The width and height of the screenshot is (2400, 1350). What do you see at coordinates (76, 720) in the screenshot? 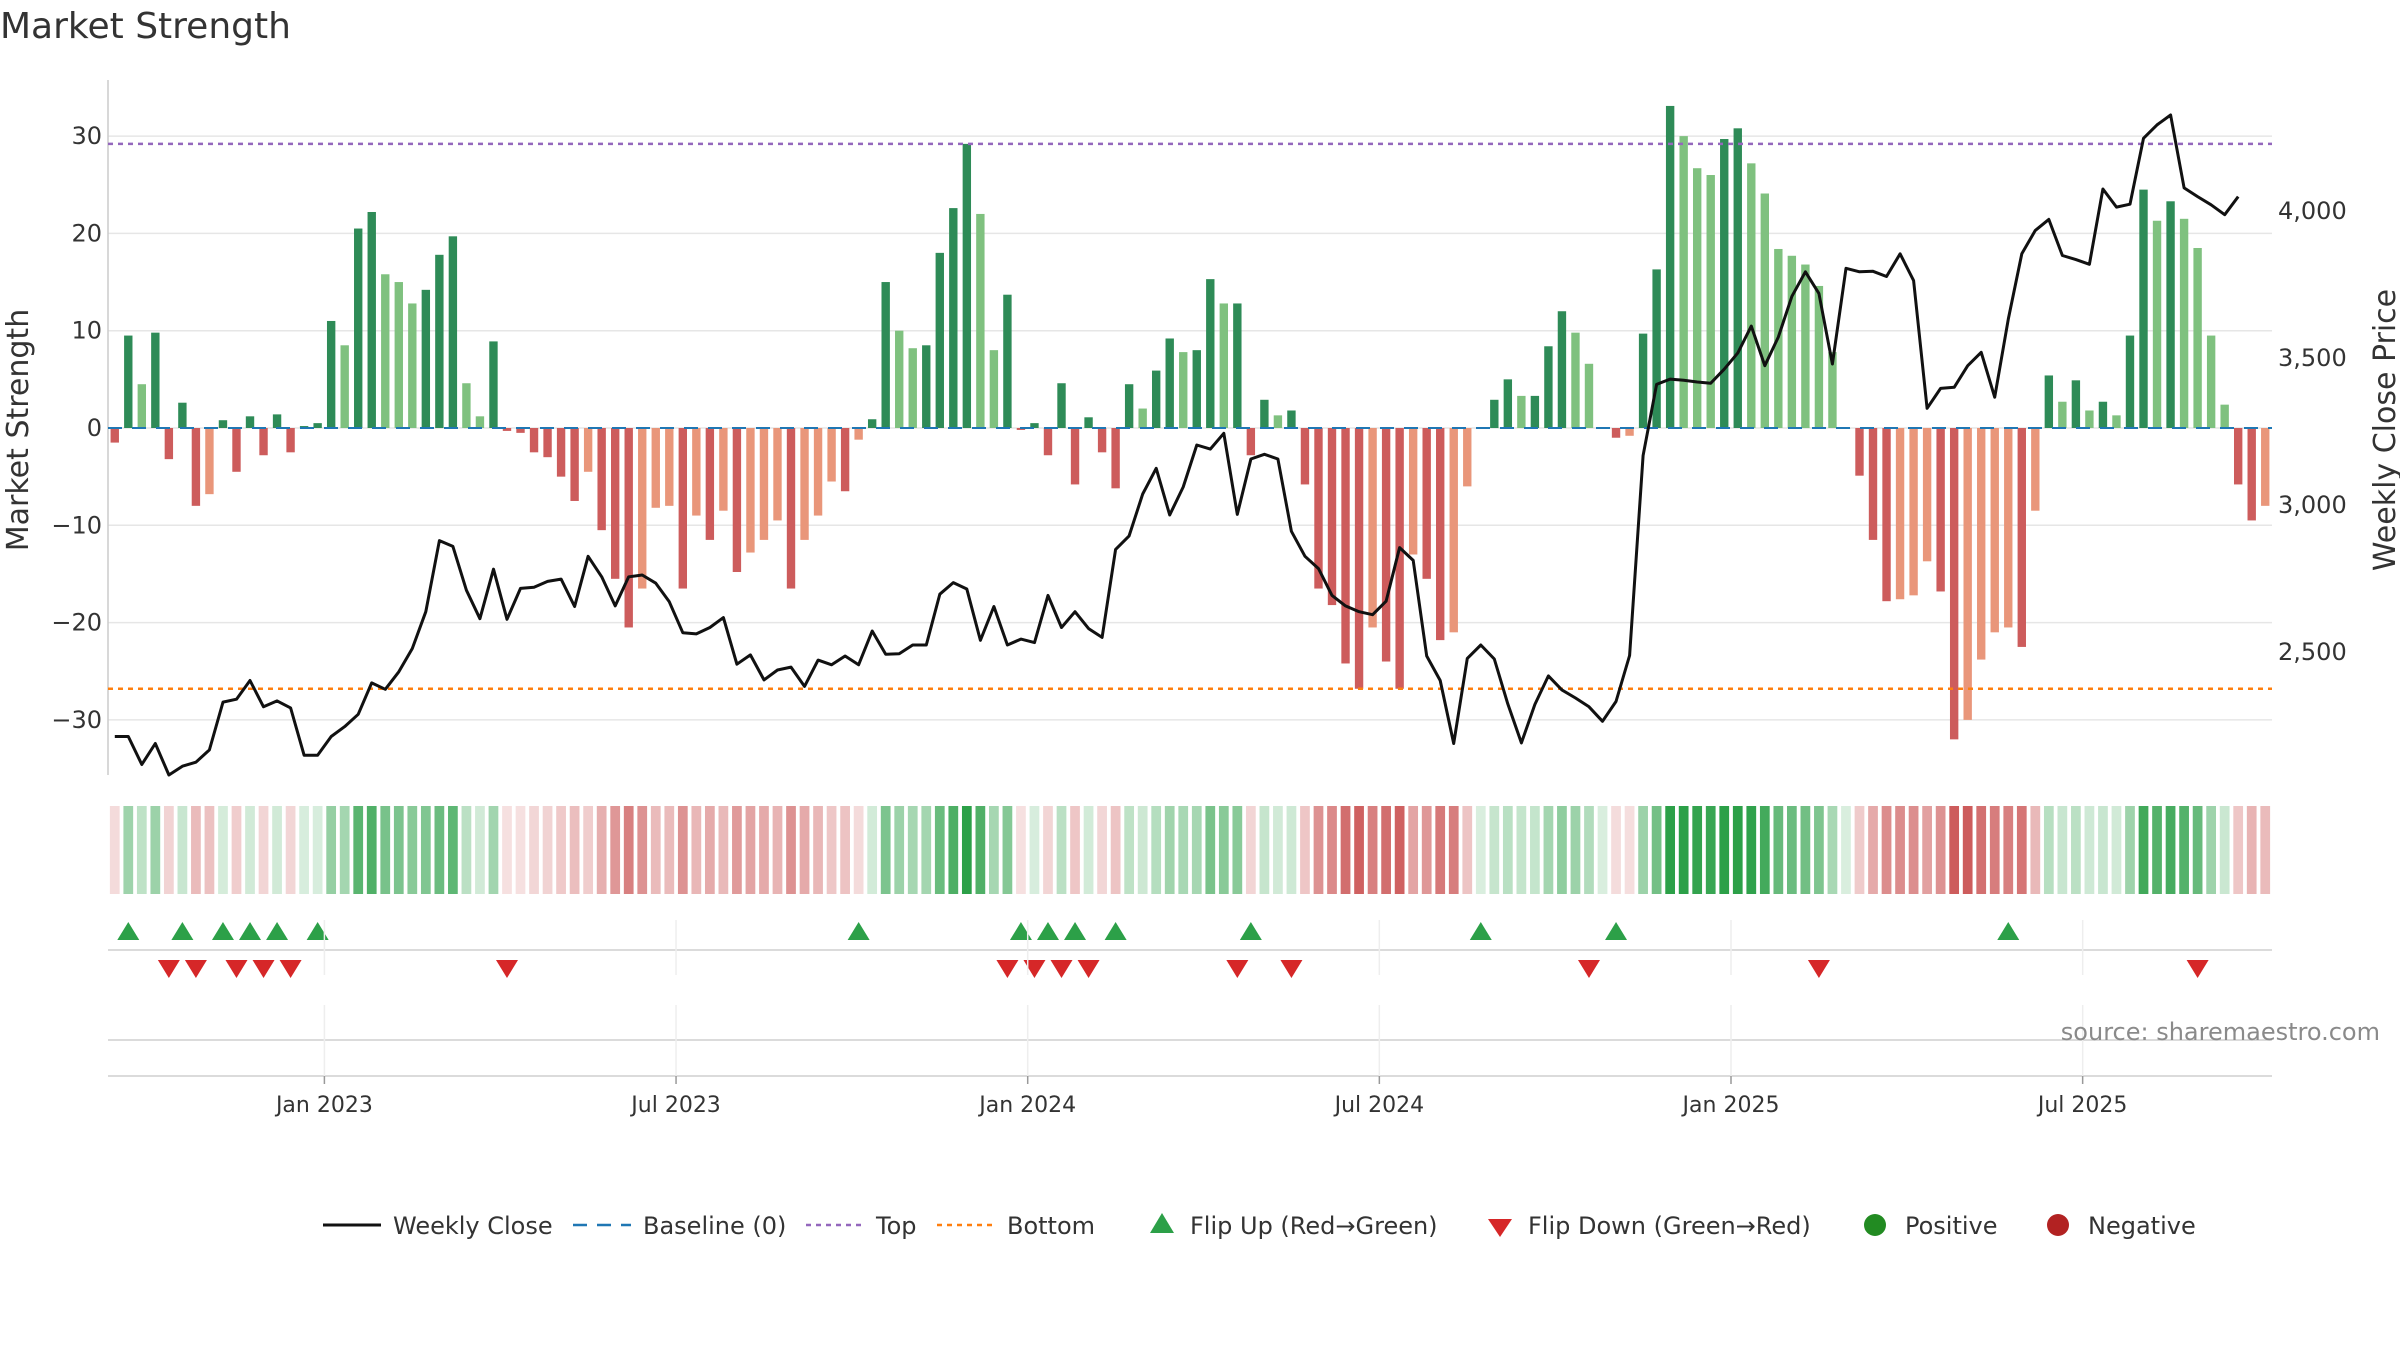
I see `left-tick-label: −30` at bounding box center [76, 720].